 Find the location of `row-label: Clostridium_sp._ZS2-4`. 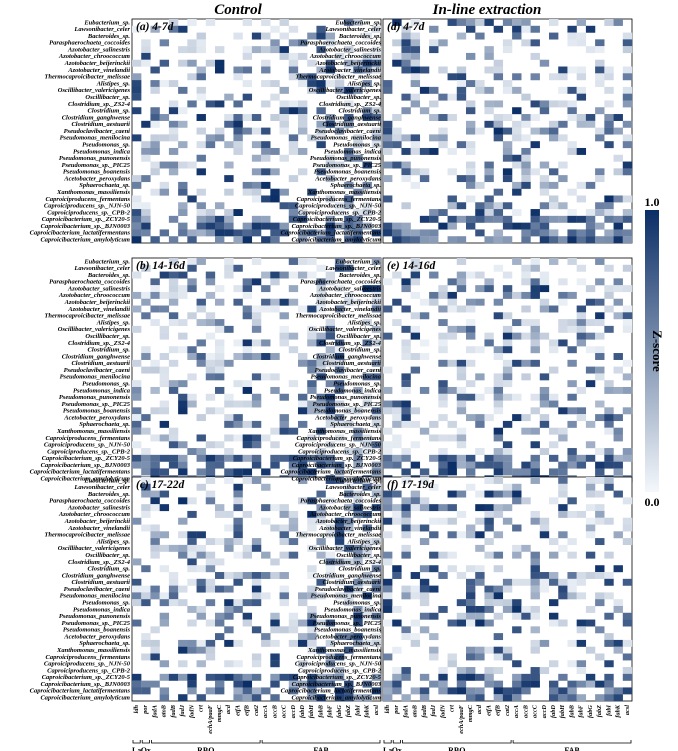

row-label: Clostridium_sp._ZS2-4 is located at coordinates (350, 562).